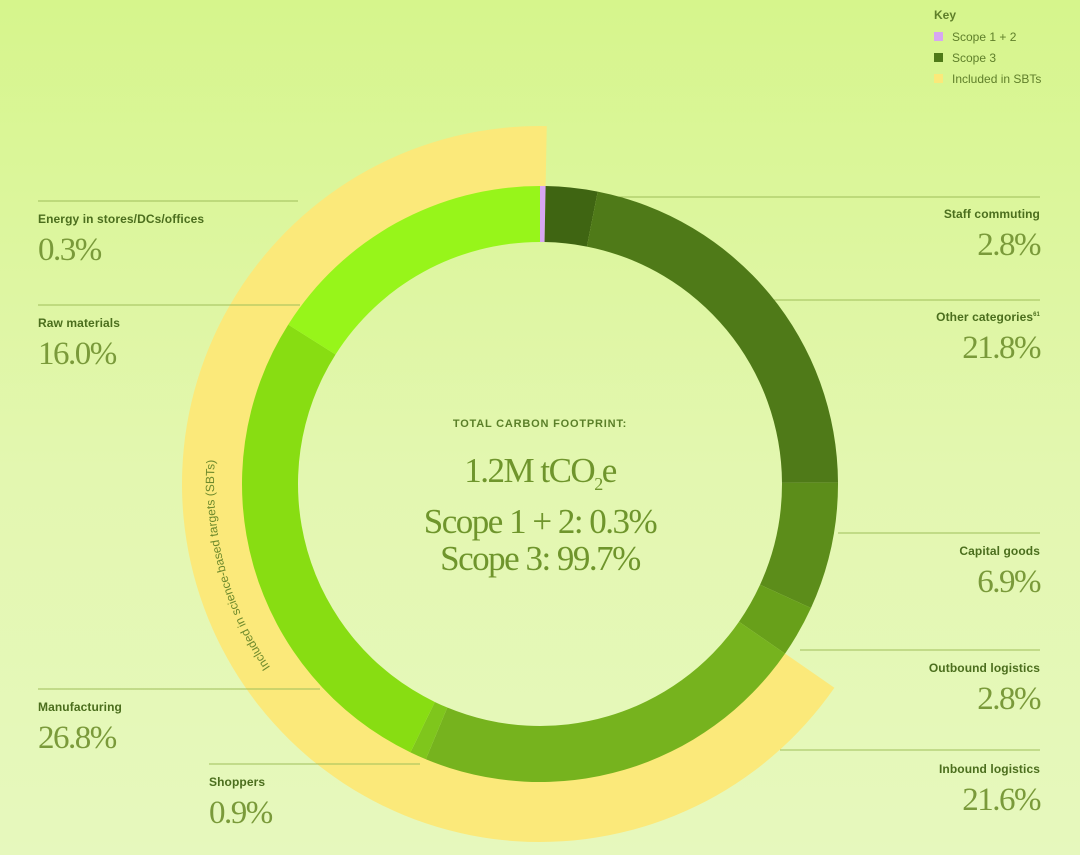 This screenshot has width=1080, height=855. Describe the element at coordinates (543, 214) in the screenshot. I see `donut-segment-energy-in-stores-dcs-offices` at that location.